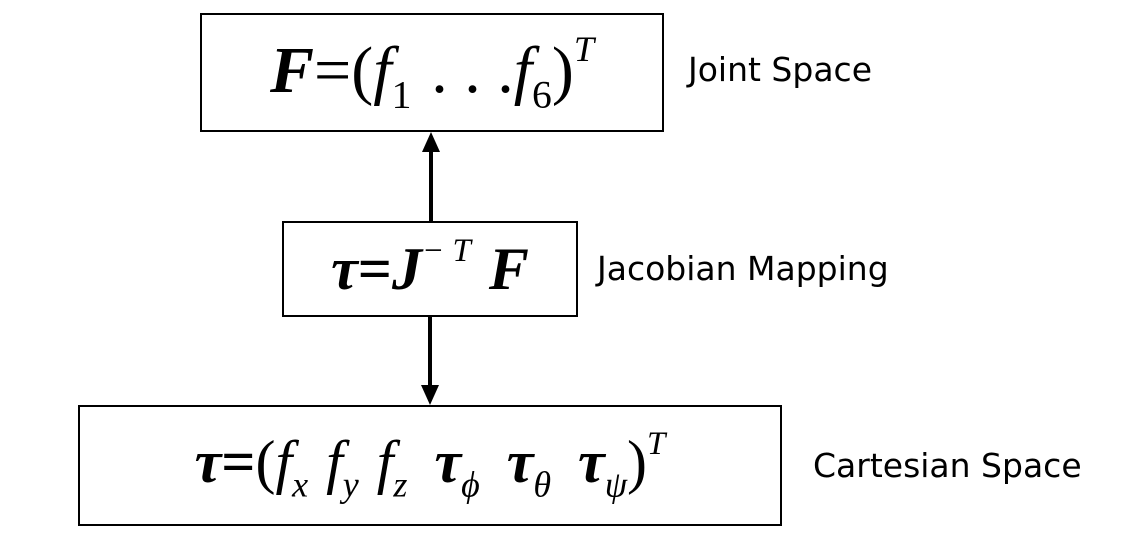 The width and height of the screenshot is (1144, 539). What do you see at coordinates (520, 461) in the screenshot?
I see `tau-theta-symbol: τ` at bounding box center [520, 461].